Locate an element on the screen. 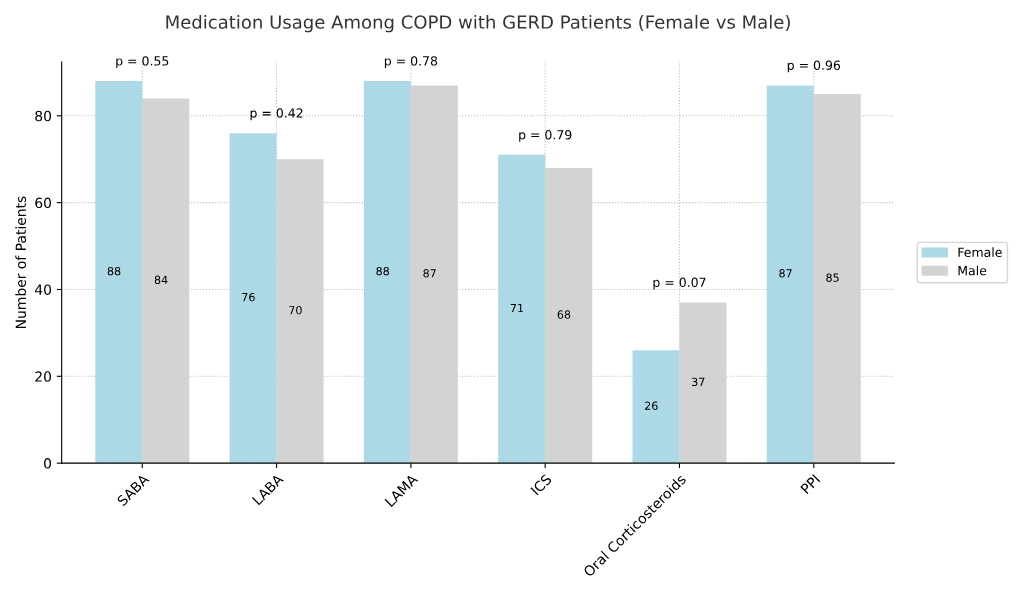 Image resolution: width=1028 pixels, height=590 pixels. y-tick-label: 60 is located at coordinates (43, 203).